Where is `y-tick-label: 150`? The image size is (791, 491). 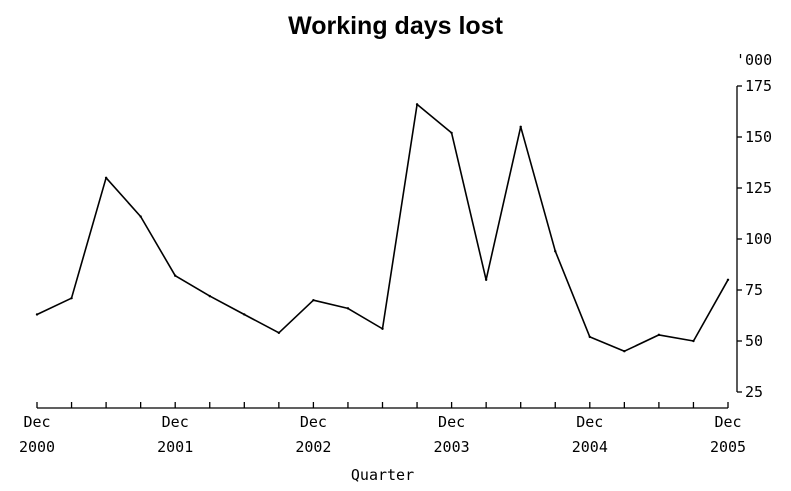
y-tick-label: 150 is located at coordinates (758, 137).